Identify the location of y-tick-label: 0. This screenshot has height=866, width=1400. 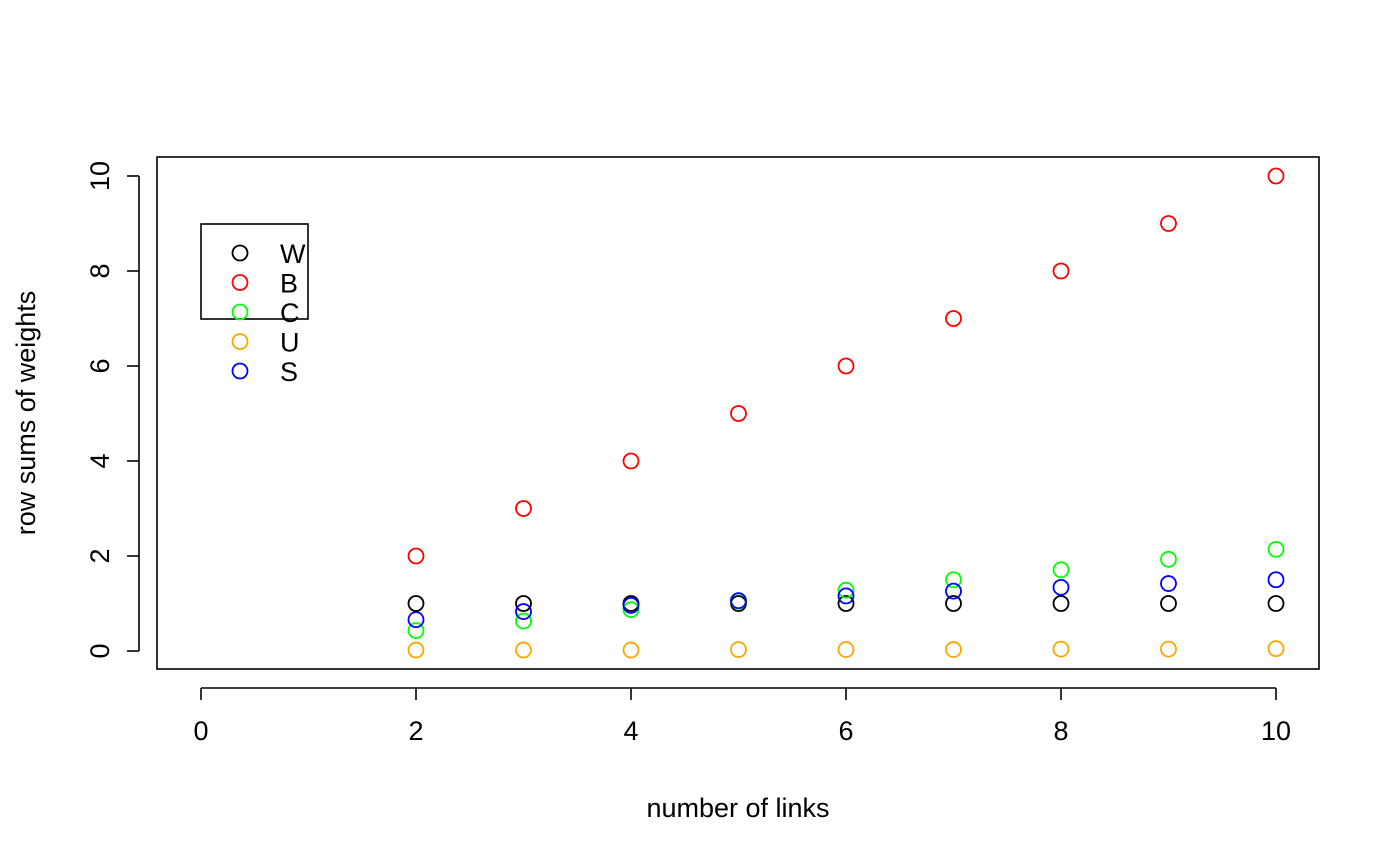
(100, 650).